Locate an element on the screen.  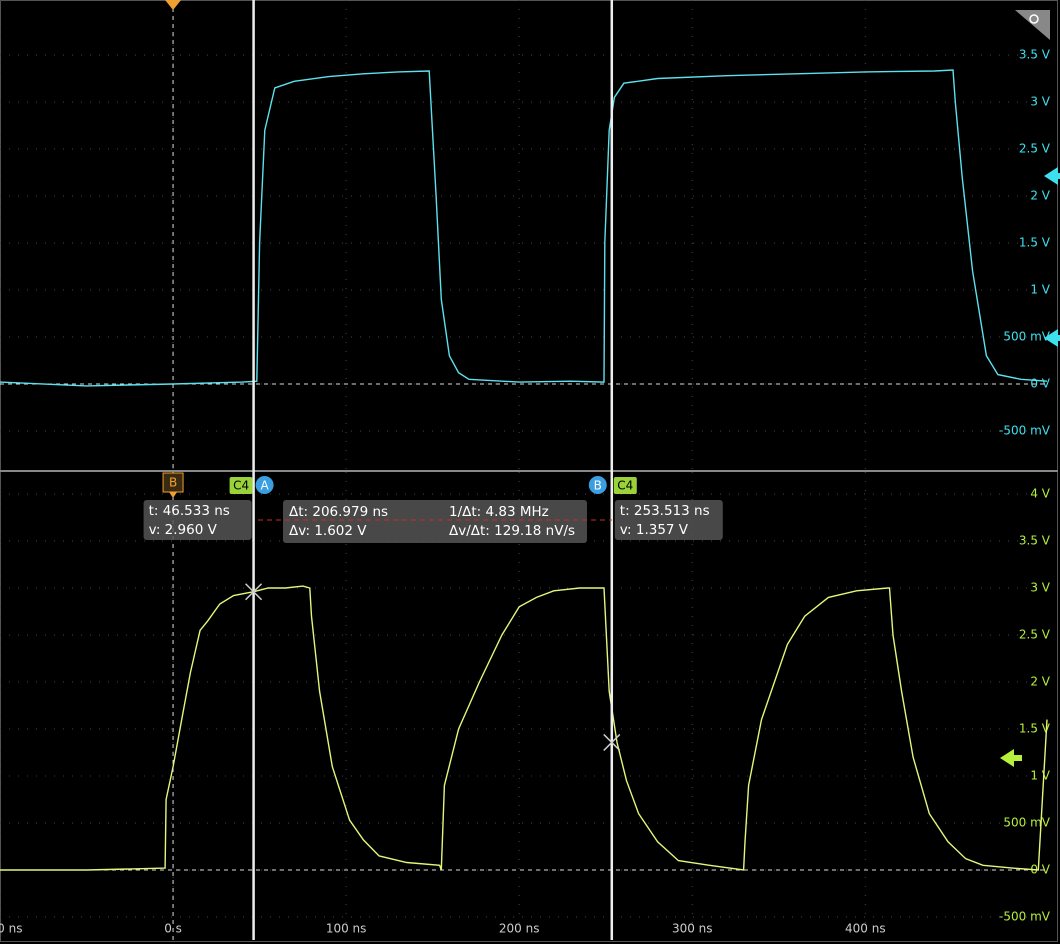
cursor-badge-label: B is located at coordinates (598, 486).